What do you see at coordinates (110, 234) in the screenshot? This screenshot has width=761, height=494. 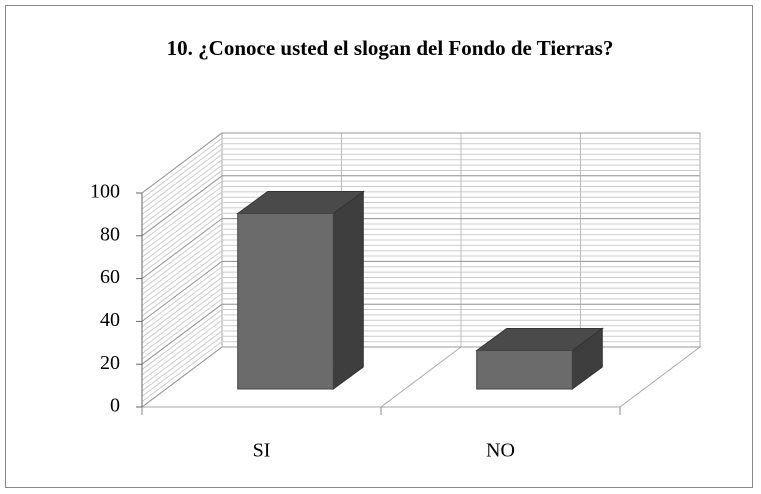 I see `y-tick-label: 80` at bounding box center [110, 234].